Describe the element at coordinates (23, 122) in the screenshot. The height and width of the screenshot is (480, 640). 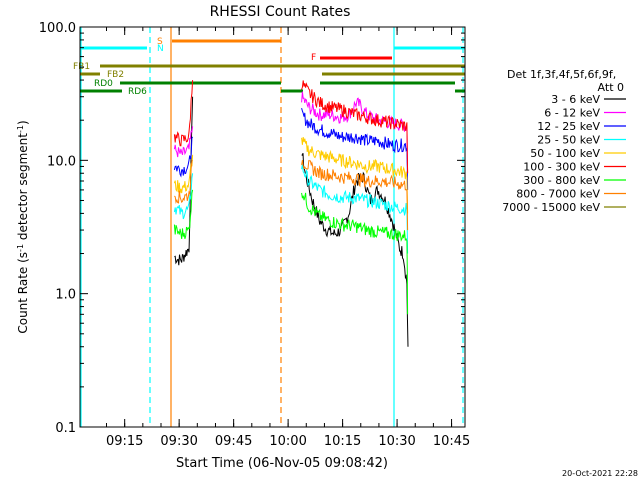
I see `y-label-end: )` at that location.